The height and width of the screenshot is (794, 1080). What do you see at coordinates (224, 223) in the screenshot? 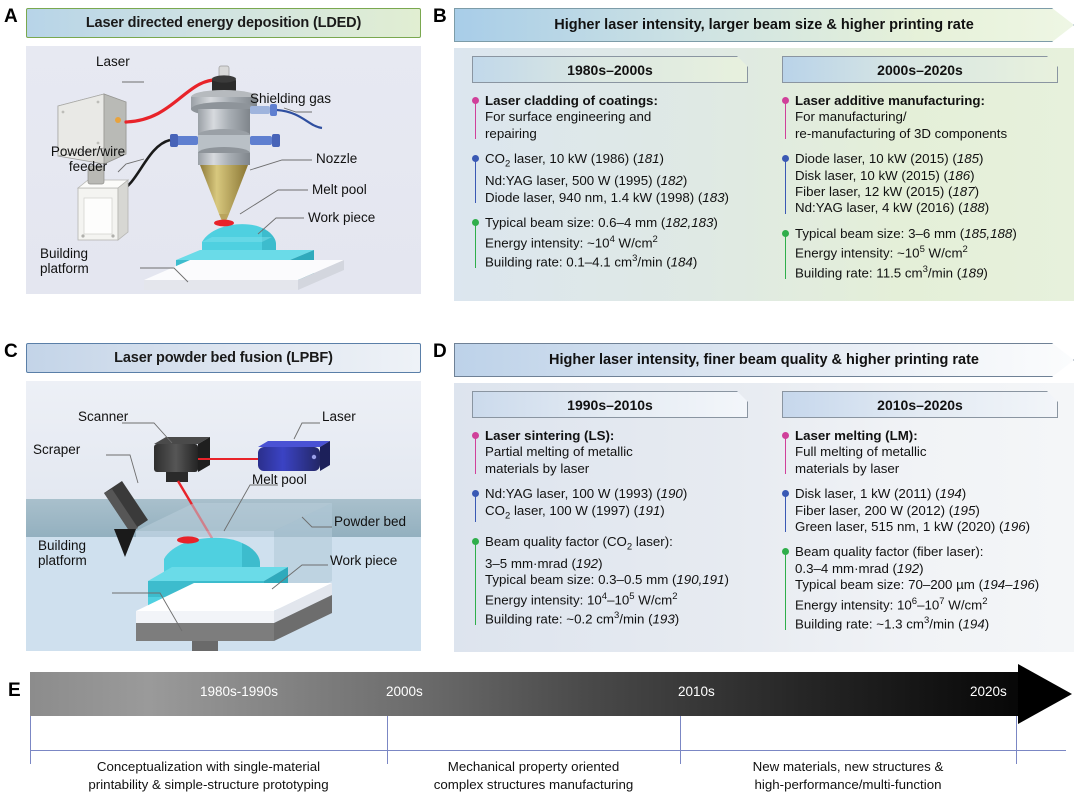
I see `melt-pool-marker` at bounding box center [224, 223].